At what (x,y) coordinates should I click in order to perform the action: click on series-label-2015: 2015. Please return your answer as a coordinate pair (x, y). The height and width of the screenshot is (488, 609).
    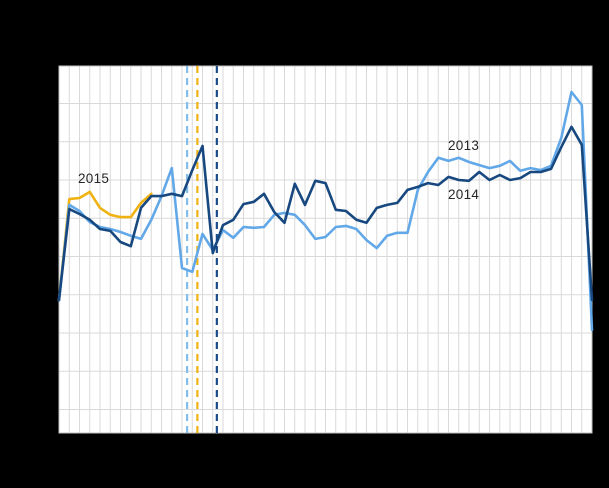
    Looking at the image, I should click on (94, 178).